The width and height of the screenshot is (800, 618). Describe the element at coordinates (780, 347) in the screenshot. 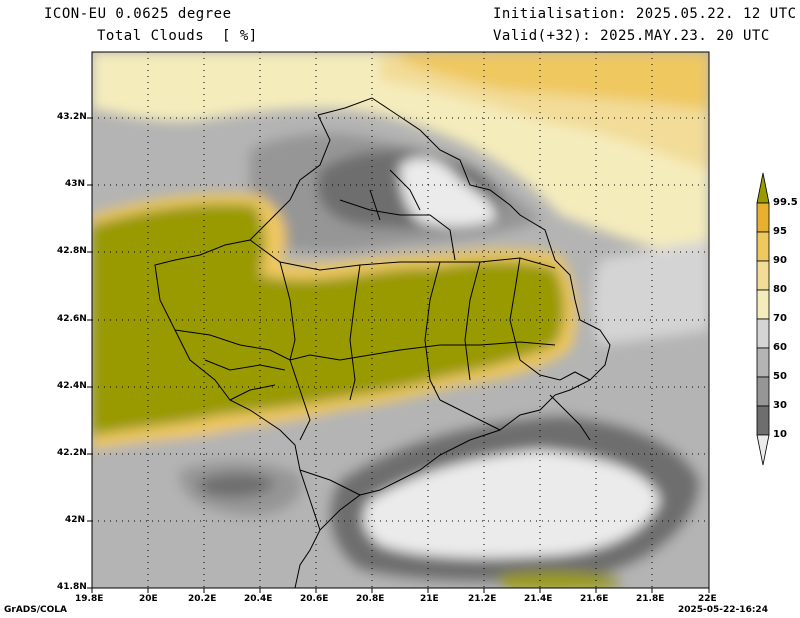

I see `colorbar-label: 60` at that location.